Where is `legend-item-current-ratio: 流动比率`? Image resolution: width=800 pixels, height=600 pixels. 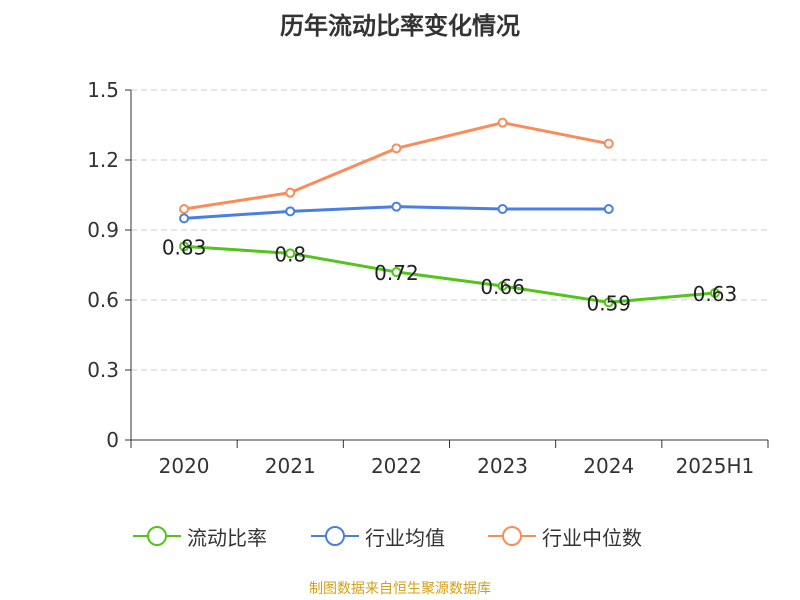
legend-item-current-ratio: 流动比率 is located at coordinates (200, 536).